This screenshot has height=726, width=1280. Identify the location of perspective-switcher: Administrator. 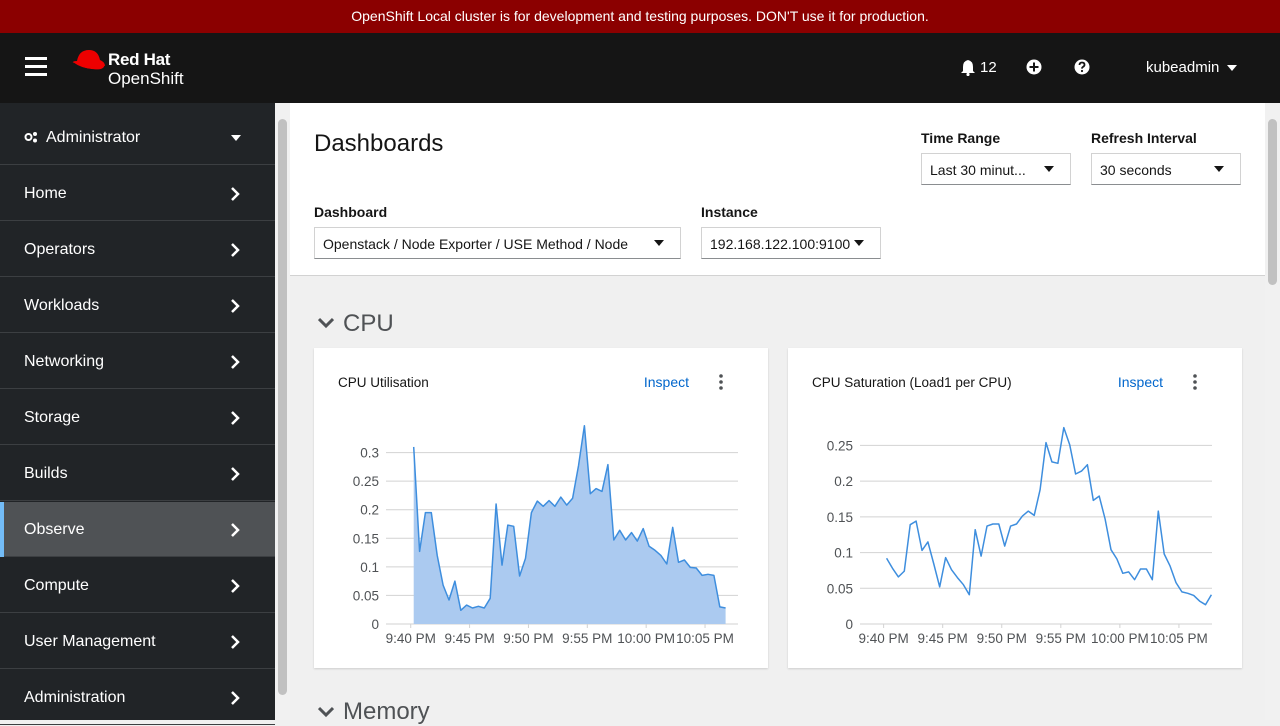
(137, 137).